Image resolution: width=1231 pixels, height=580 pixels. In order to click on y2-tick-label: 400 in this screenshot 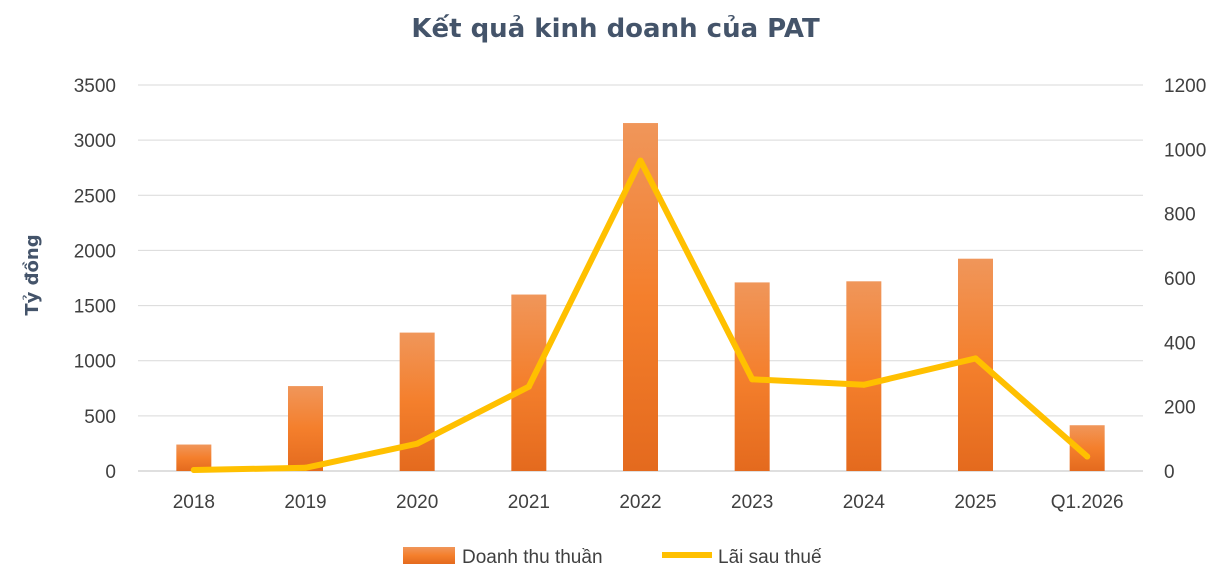, I will do `click(1180, 343)`.